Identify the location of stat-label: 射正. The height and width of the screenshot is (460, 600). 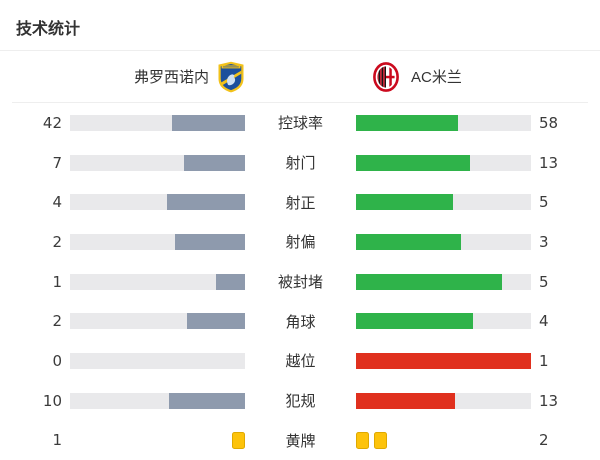
(300, 203).